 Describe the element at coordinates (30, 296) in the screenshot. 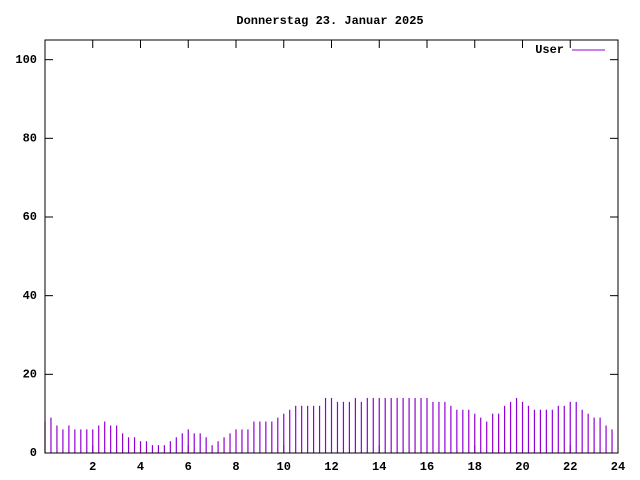

I see `y-tick-label: 40` at that location.